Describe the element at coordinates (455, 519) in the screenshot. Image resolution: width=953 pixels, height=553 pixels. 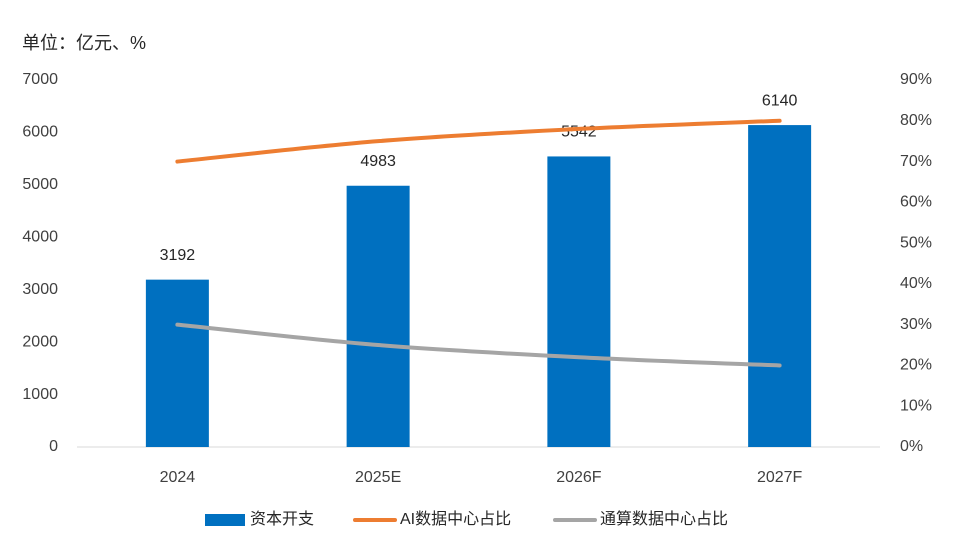
I see `legend-label: AI数据中心占比` at that location.